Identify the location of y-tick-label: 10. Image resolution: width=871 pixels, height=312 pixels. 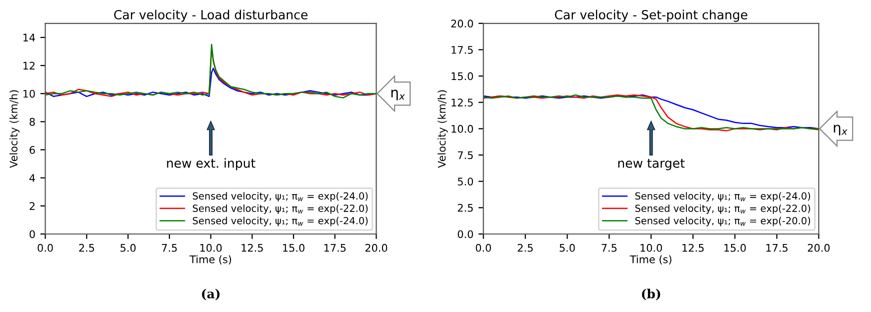
(29, 94).